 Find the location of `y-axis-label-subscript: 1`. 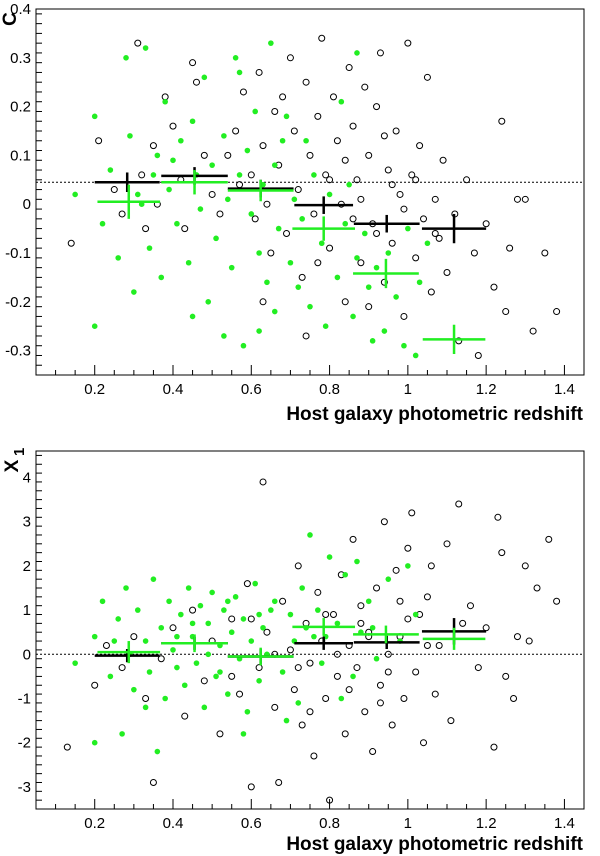

y-axis-label-subscript: 1 is located at coordinates (19, 452).